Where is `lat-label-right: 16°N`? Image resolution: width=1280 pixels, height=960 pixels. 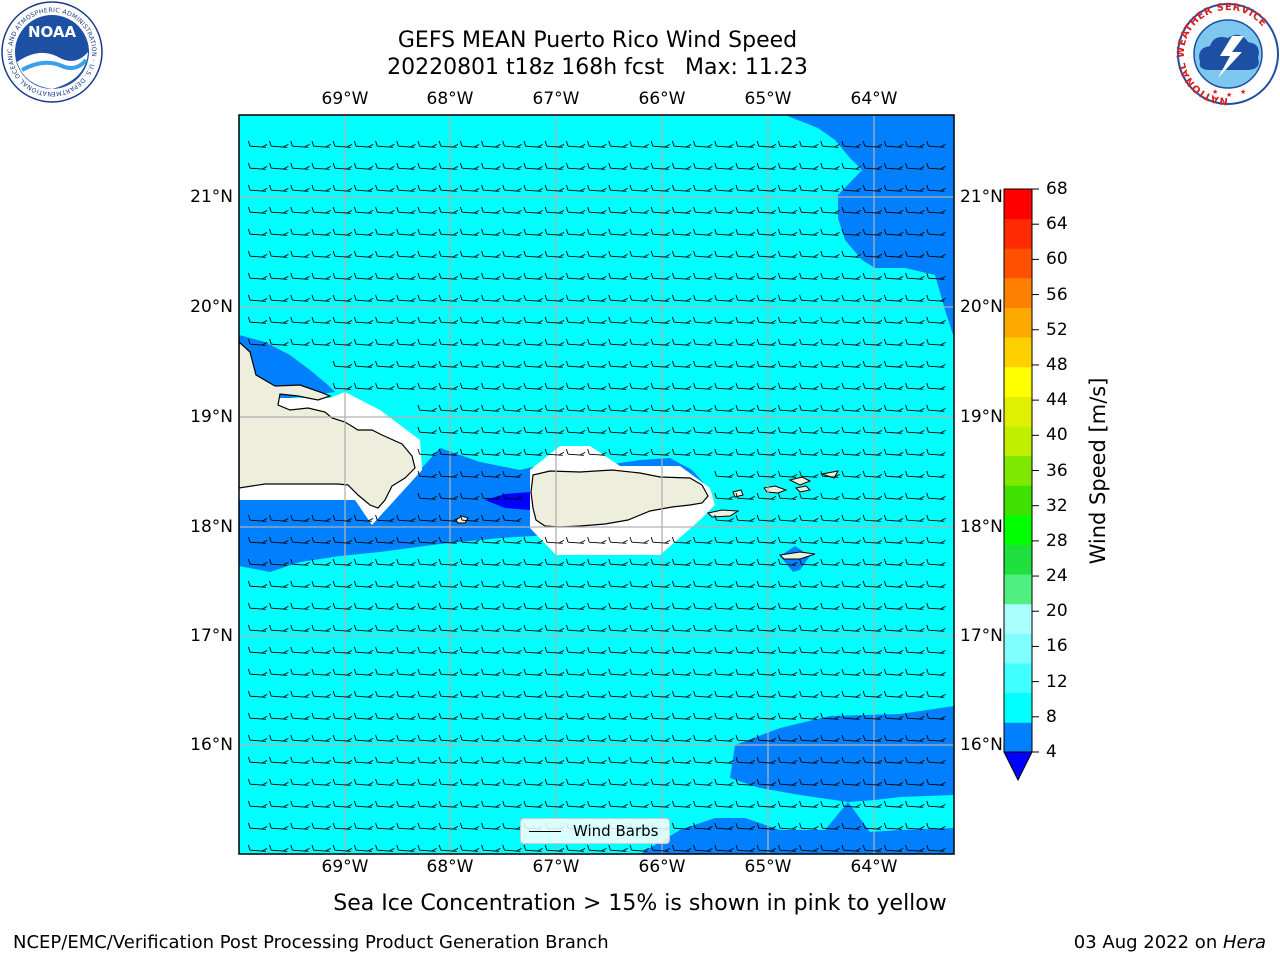 lat-label-right: 16°N is located at coordinates (981, 745).